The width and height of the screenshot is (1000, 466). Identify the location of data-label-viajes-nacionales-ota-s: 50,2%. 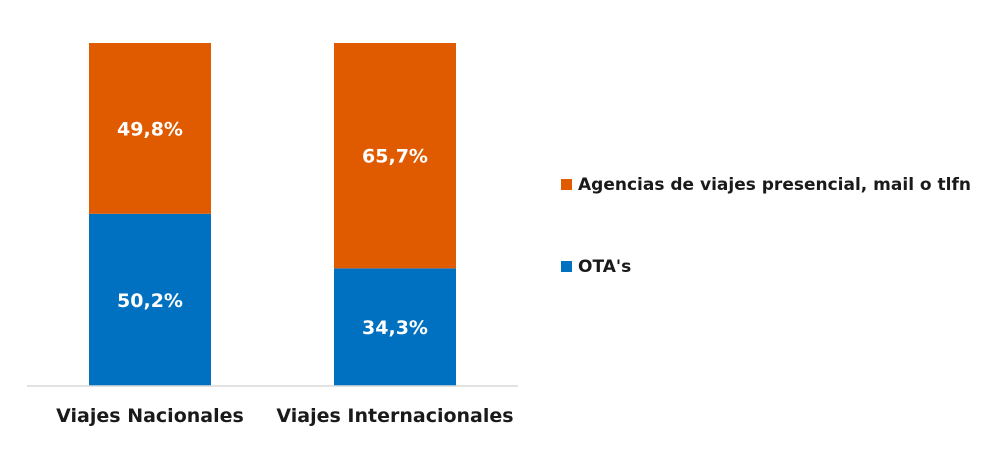
(150, 301).